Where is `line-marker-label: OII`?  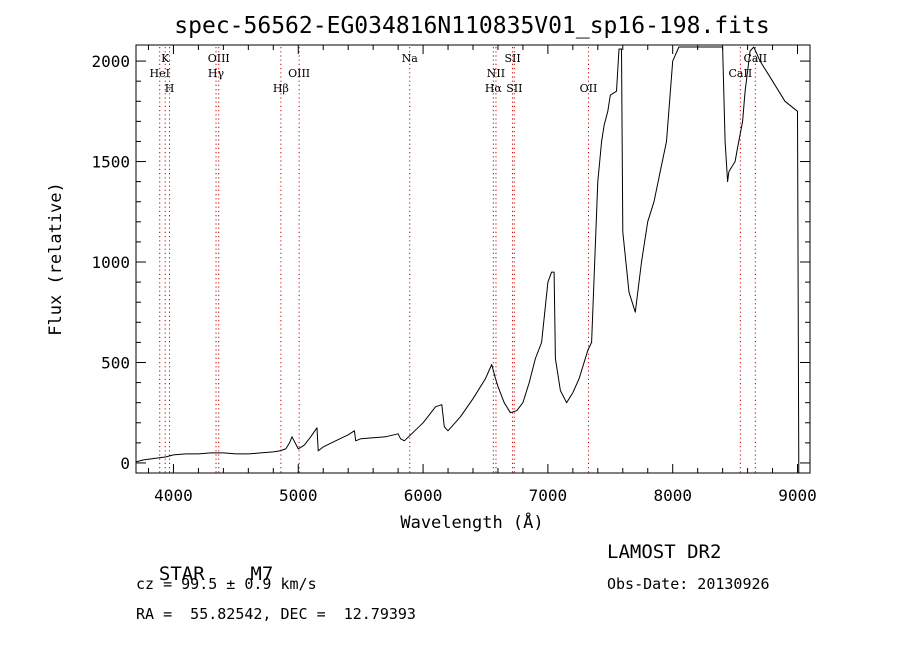 line-marker-label: OII is located at coordinates (589, 88).